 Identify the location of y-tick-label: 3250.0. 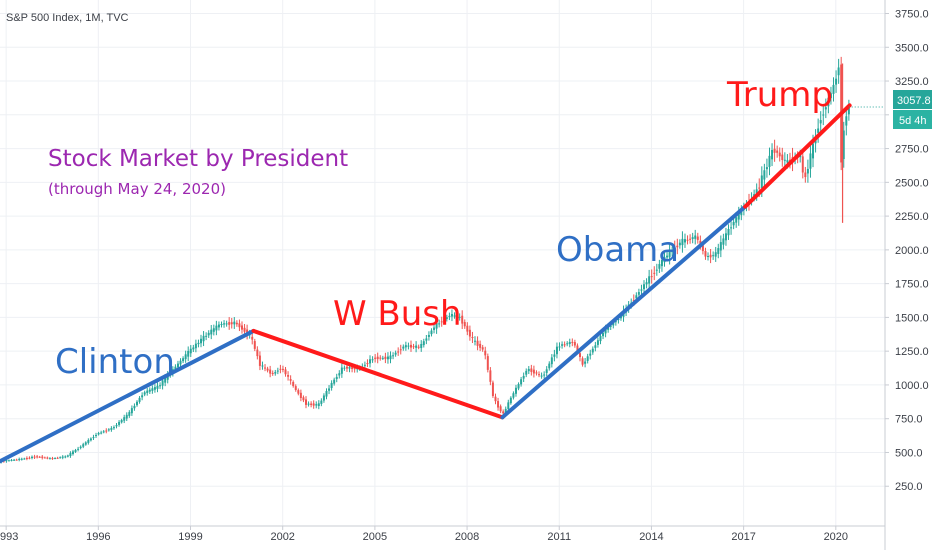
(912, 82).